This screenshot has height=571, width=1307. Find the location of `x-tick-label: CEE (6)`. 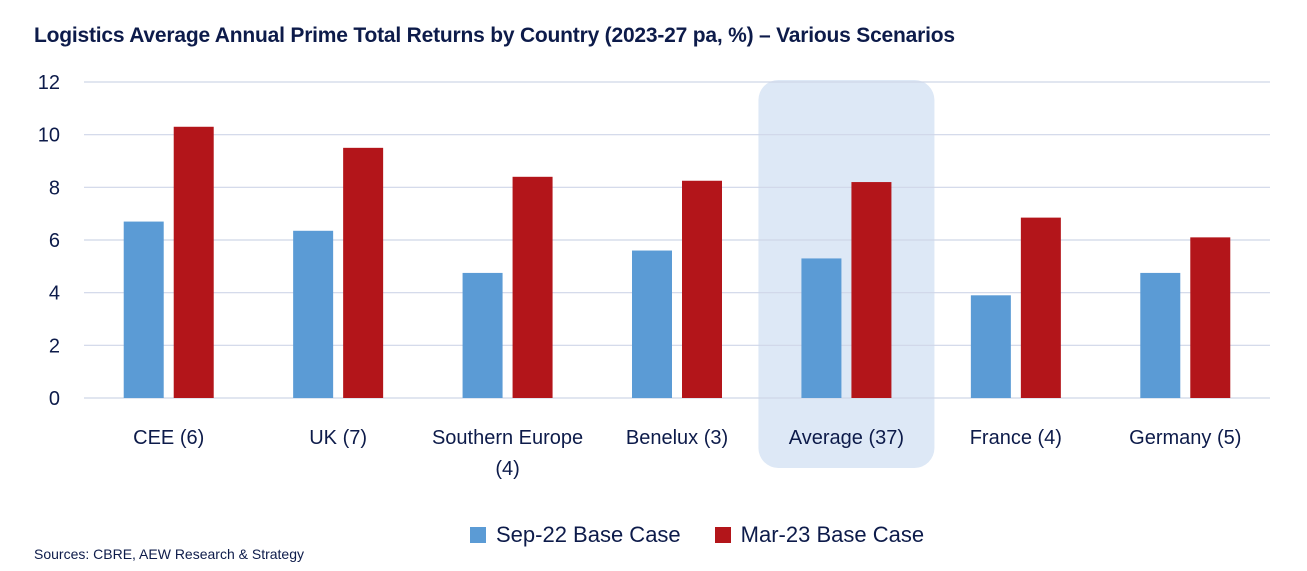

x-tick-label: CEE (6) is located at coordinates (168, 438).